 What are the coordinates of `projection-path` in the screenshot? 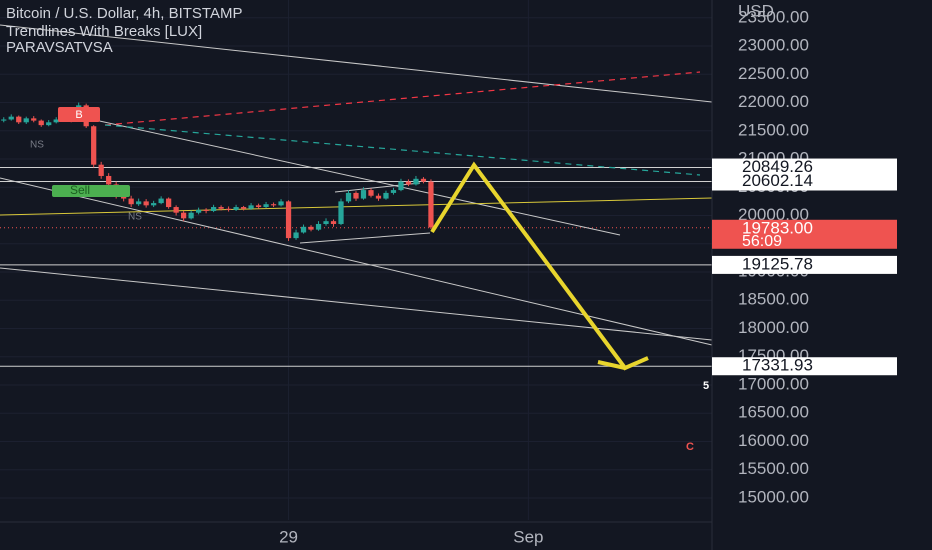 It's located at (539, 266).